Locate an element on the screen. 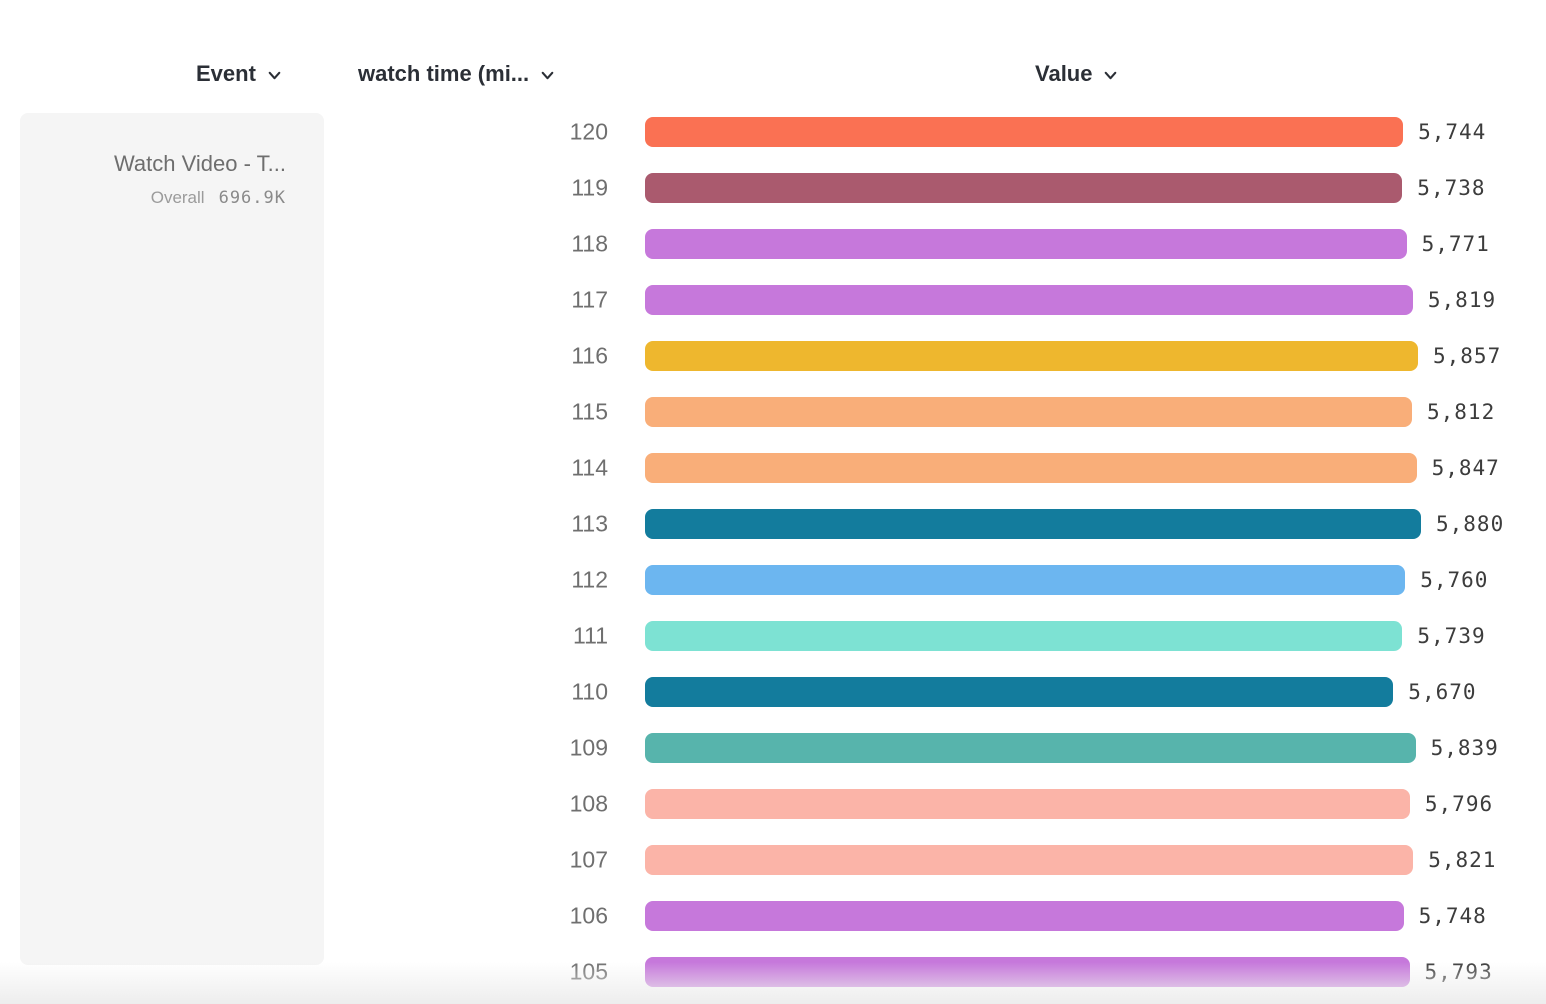  watch-time-label: 106 is located at coordinates (588, 915).